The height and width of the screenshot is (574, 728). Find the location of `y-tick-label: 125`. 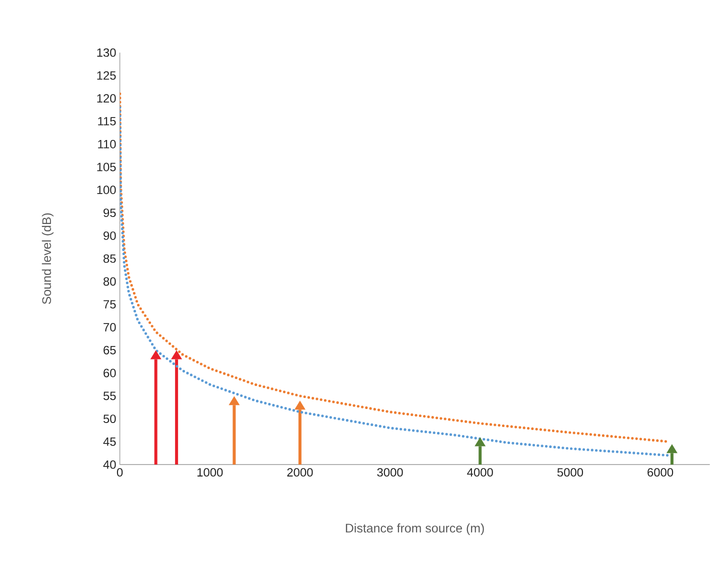

y-tick-label: 125 is located at coordinates (106, 75).